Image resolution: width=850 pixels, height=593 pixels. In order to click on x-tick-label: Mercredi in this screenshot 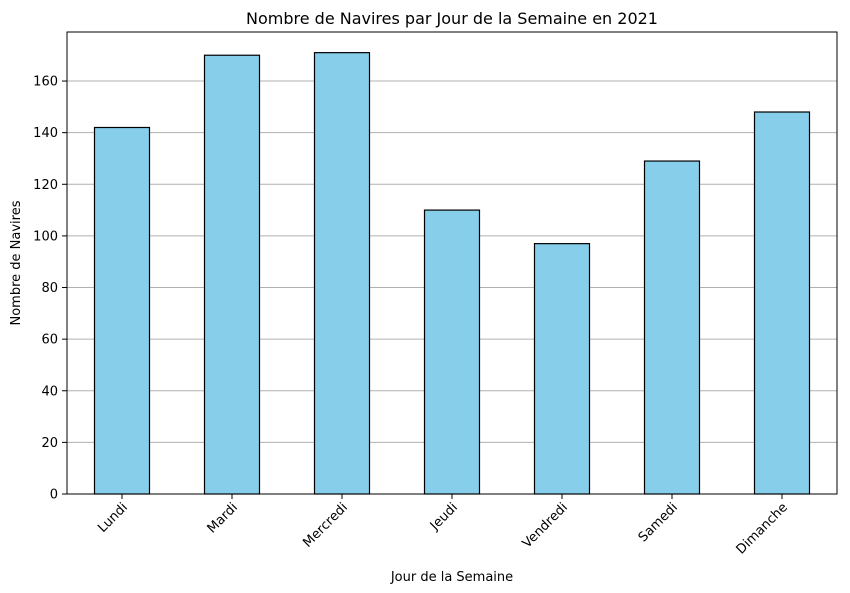, I will do `click(325, 525)`.